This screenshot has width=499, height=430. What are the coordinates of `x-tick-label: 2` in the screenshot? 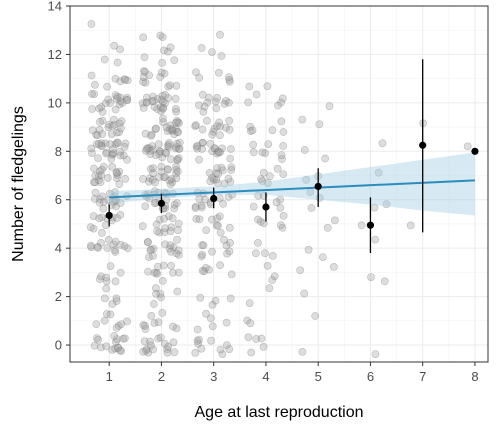 It's located at (161, 376).